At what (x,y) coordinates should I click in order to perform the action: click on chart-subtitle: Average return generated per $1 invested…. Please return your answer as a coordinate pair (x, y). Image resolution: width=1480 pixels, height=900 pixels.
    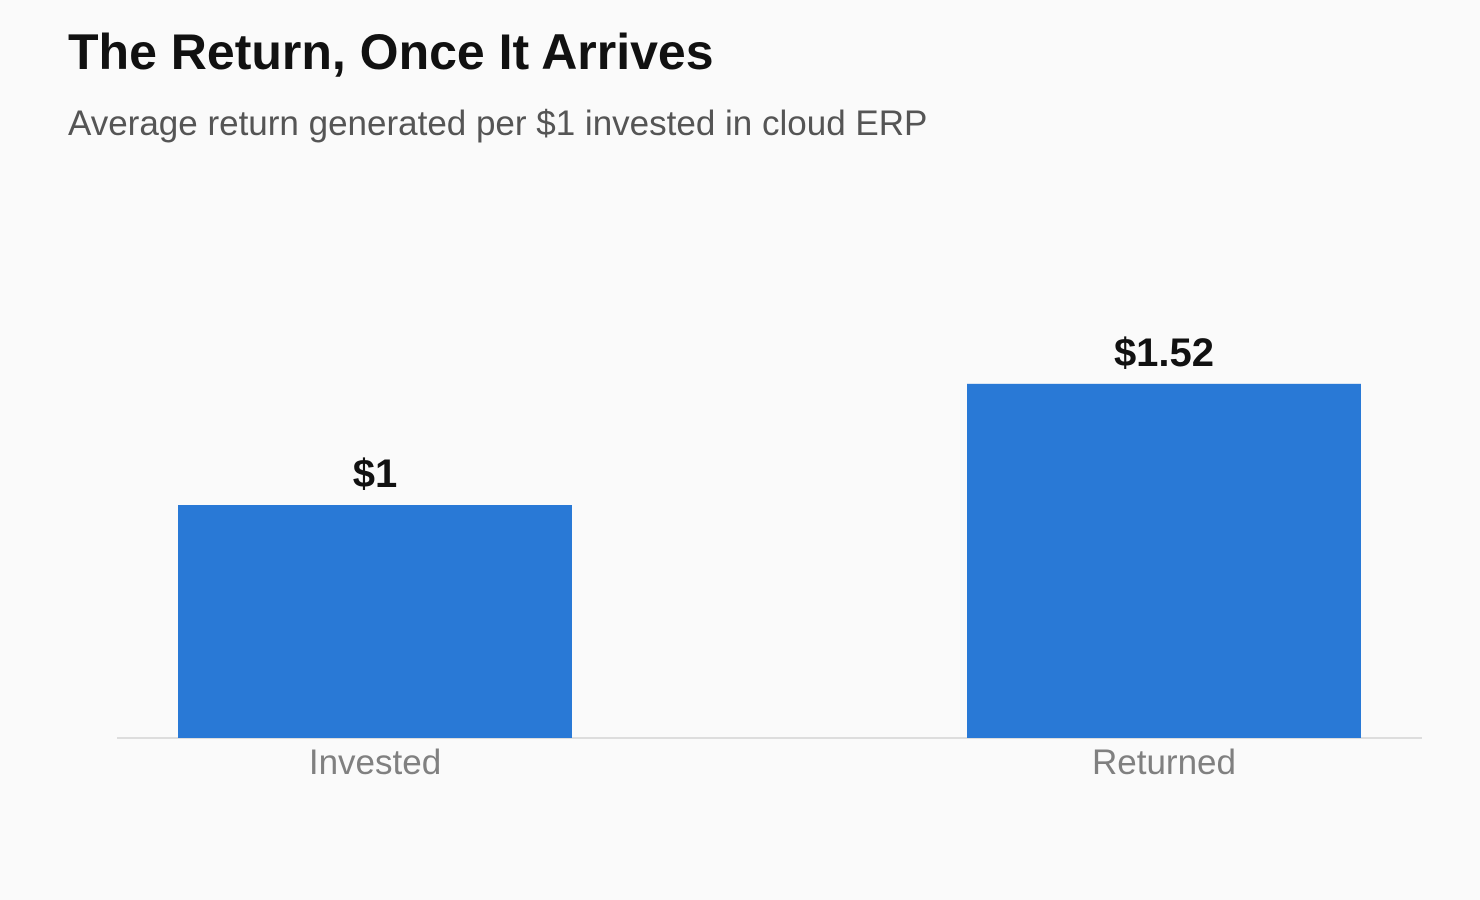
    Looking at the image, I should click on (498, 123).